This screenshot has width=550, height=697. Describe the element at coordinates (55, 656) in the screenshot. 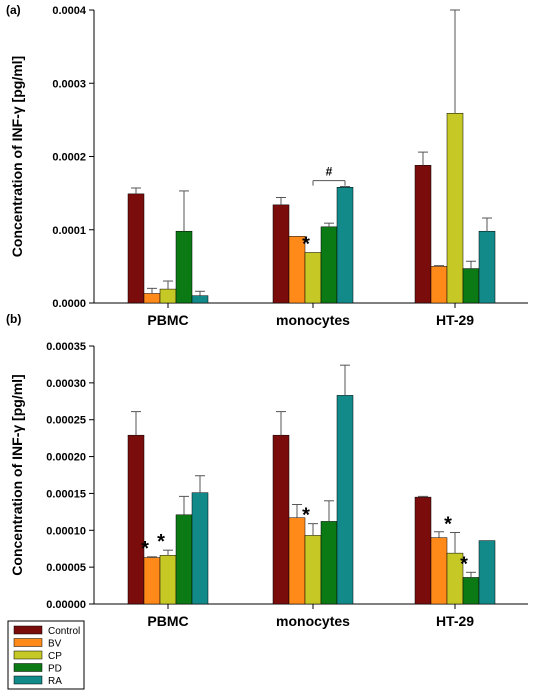

I see `legend-label-cp: CP` at that location.